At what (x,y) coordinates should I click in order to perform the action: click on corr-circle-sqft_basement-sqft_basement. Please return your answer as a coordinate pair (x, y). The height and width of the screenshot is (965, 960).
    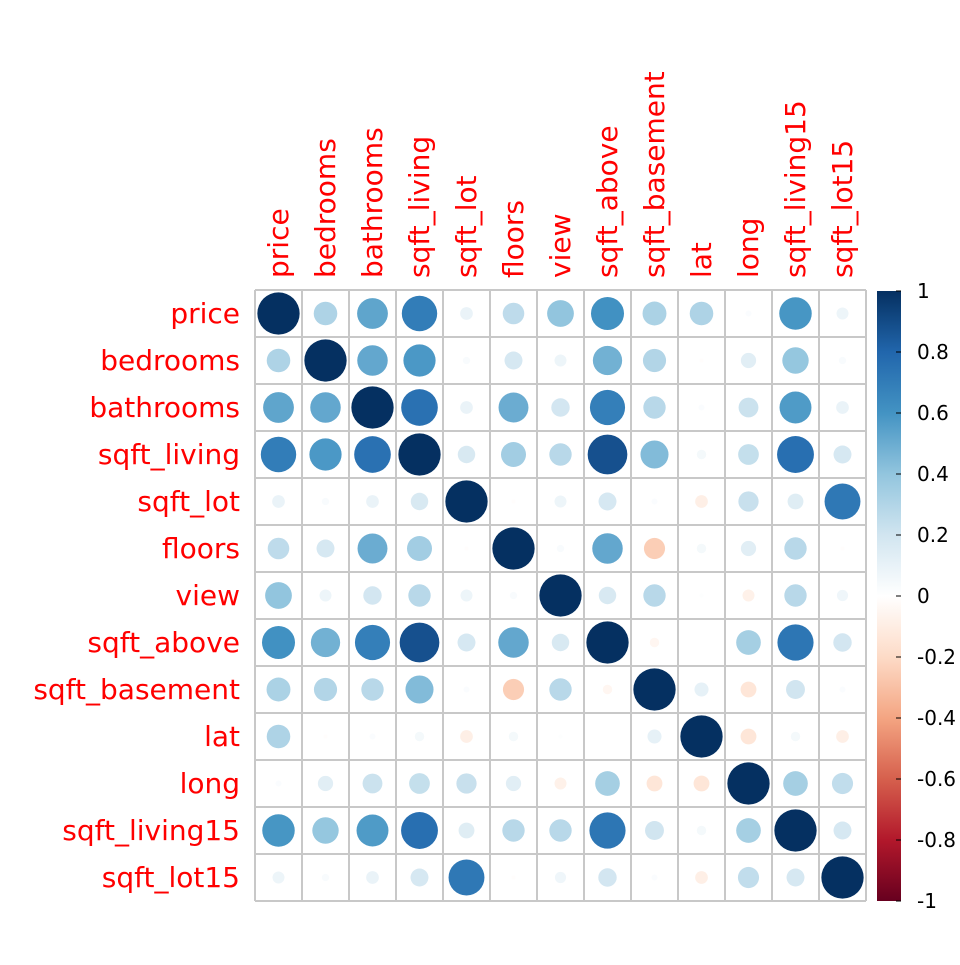
    Looking at the image, I should click on (654, 689).